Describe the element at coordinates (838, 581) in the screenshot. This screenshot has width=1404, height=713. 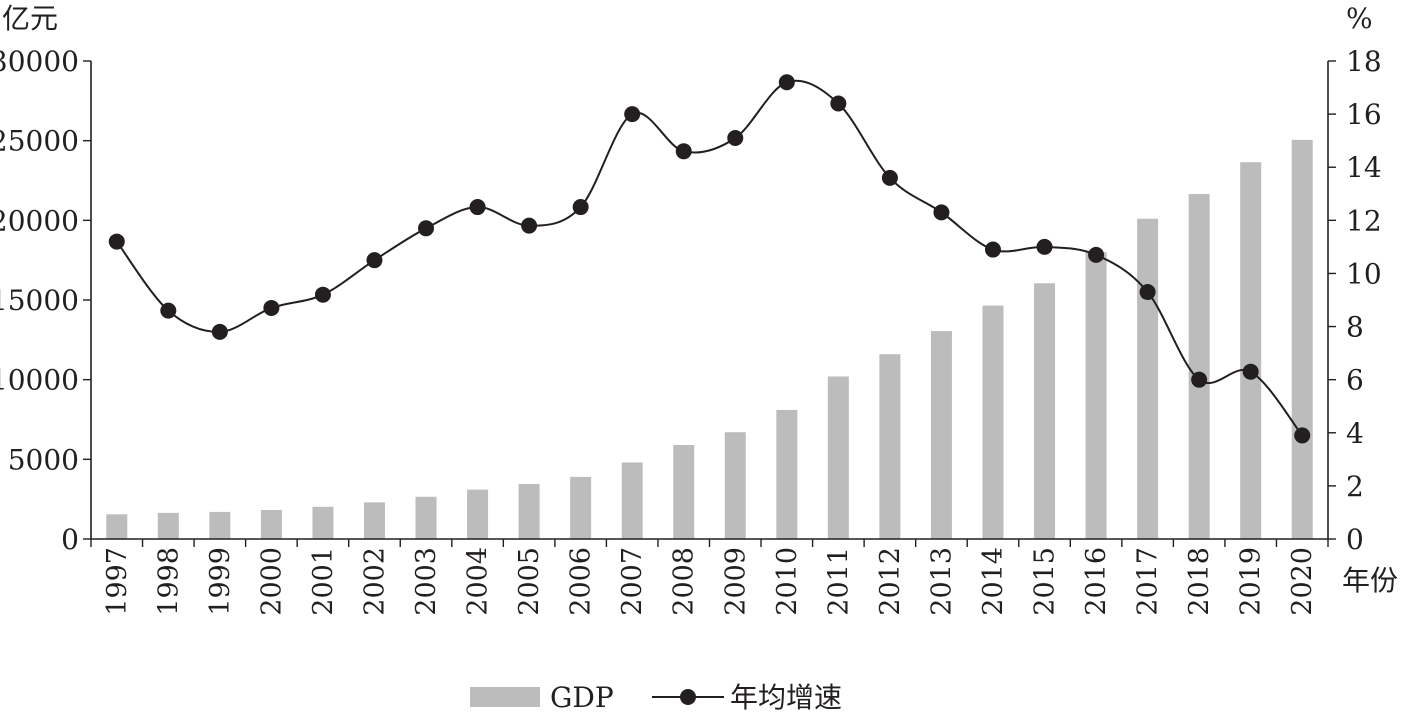
I see `x-tick-label: 2011` at that location.